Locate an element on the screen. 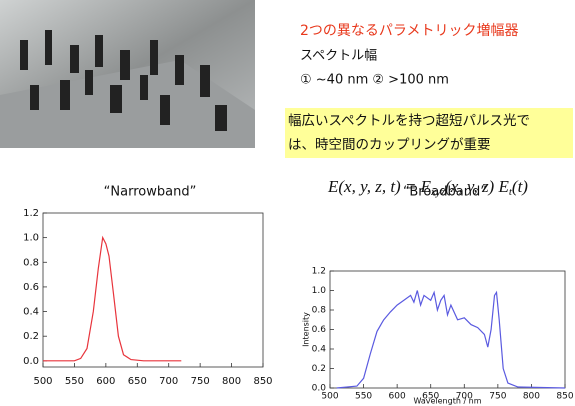  eq-part: (x, y, z) E is located at coordinates (477, 186).